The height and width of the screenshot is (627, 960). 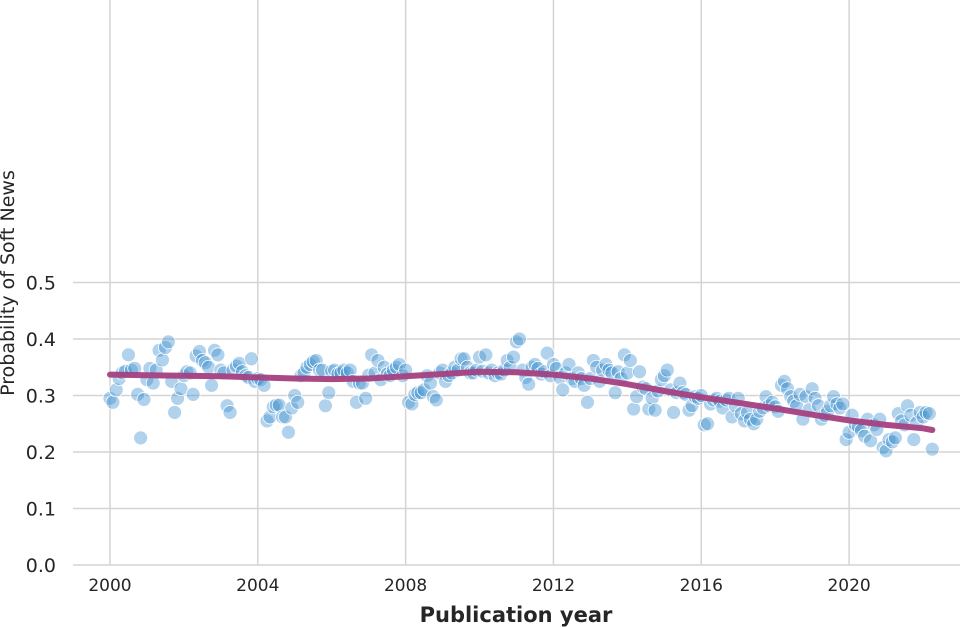 I want to click on x-tick-label: 2008, so click(x=405, y=586).